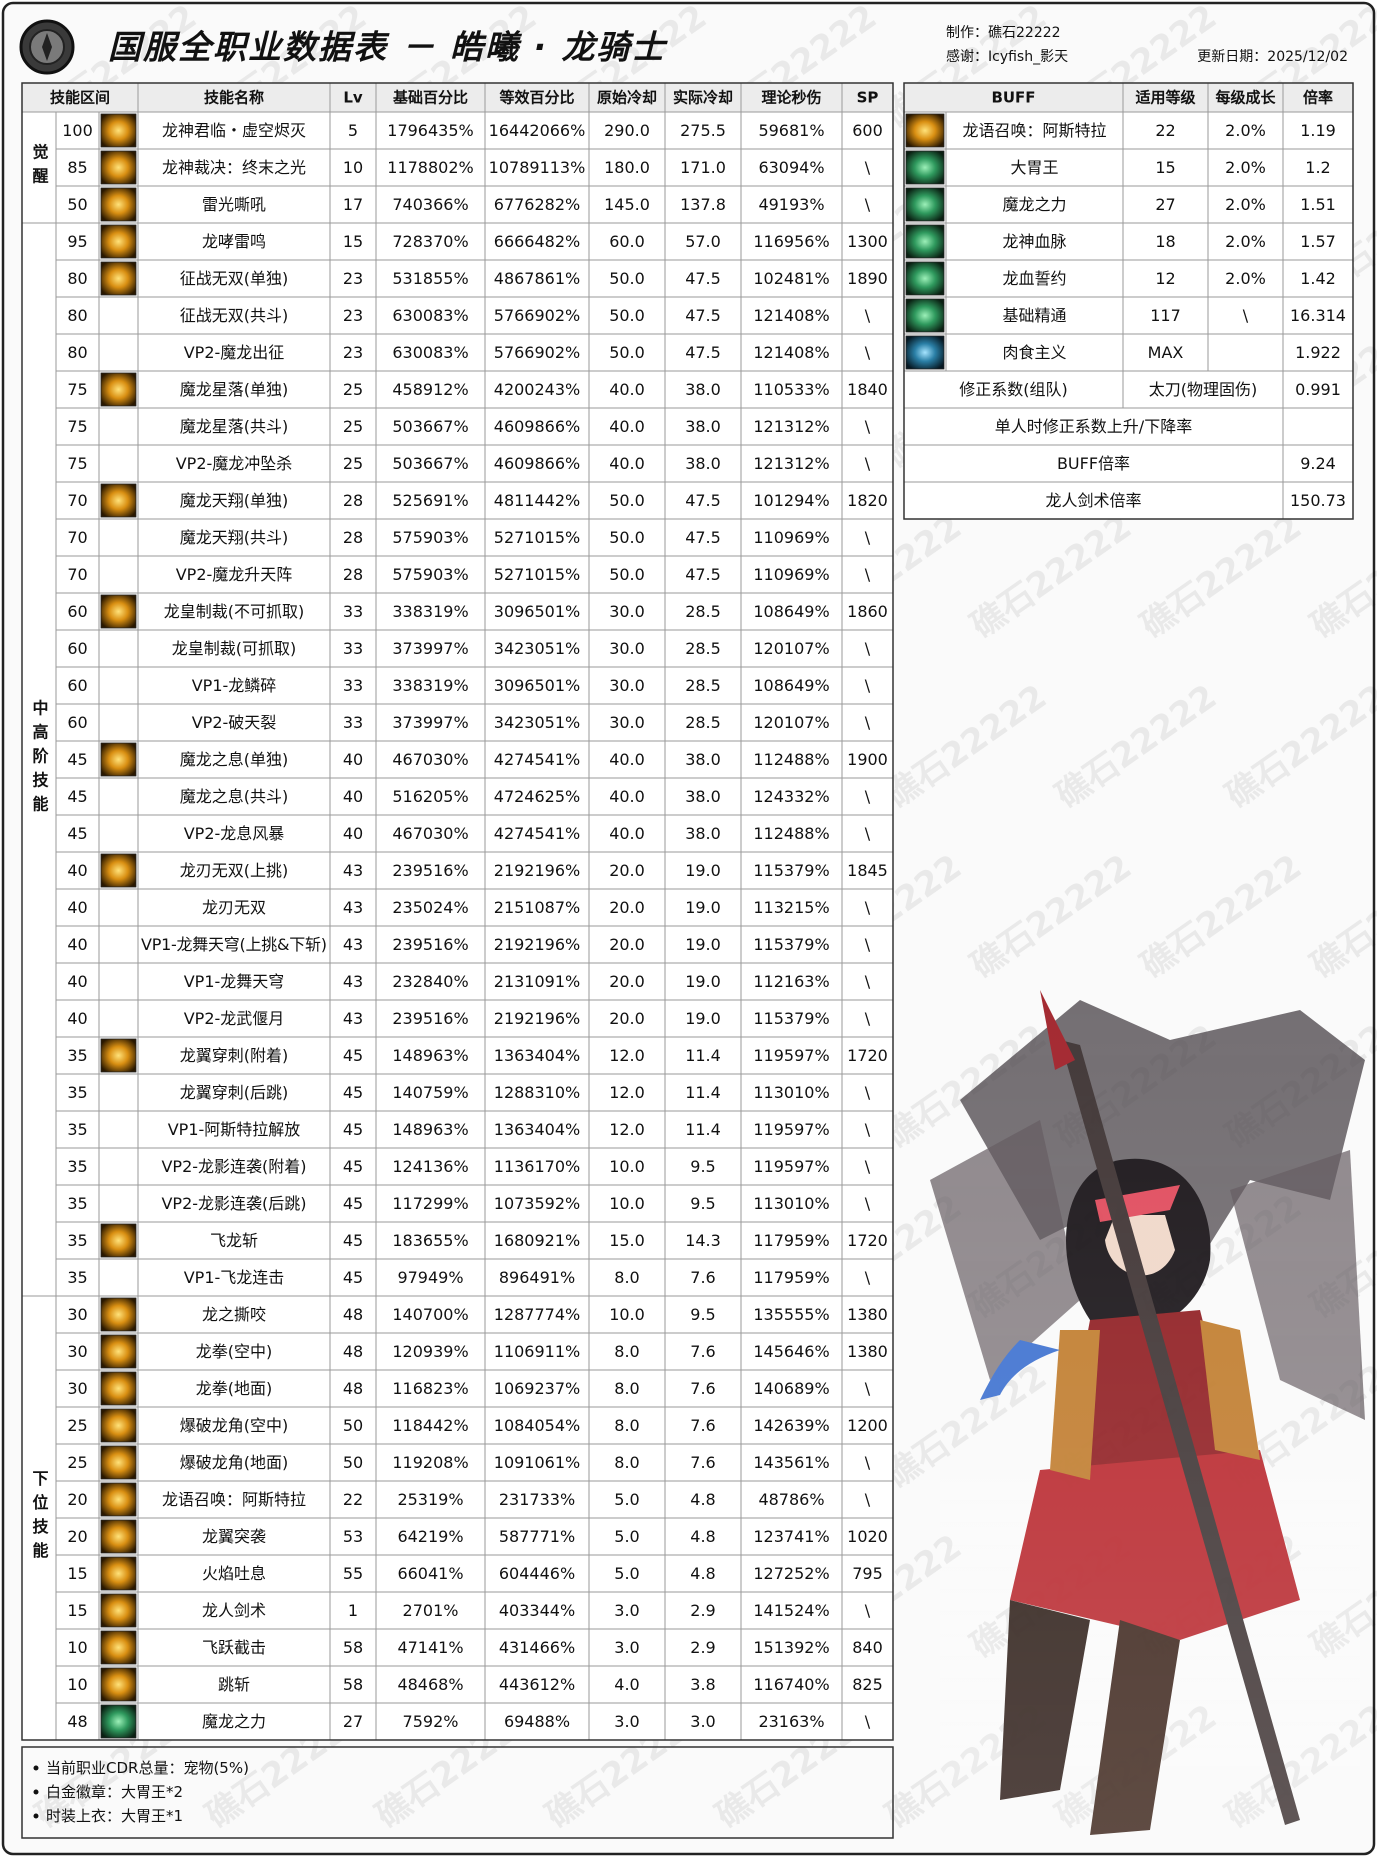 This screenshot has width=1377, height=1857. What do you see at coordinates (537, 1166) in the screenshot?
I see `cell-text: 1136170%` at bounding box center [537, 1166].